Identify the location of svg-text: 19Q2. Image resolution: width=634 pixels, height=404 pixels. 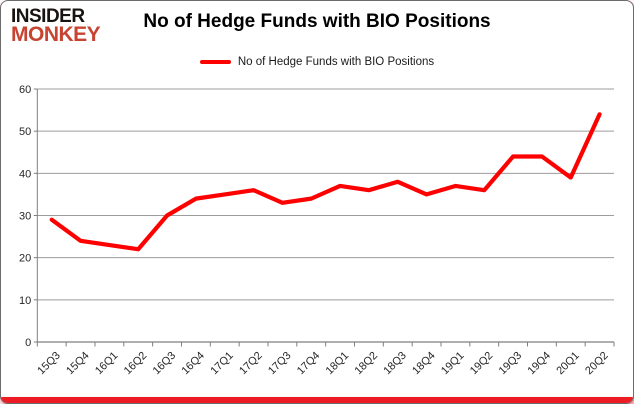
(482, 364).